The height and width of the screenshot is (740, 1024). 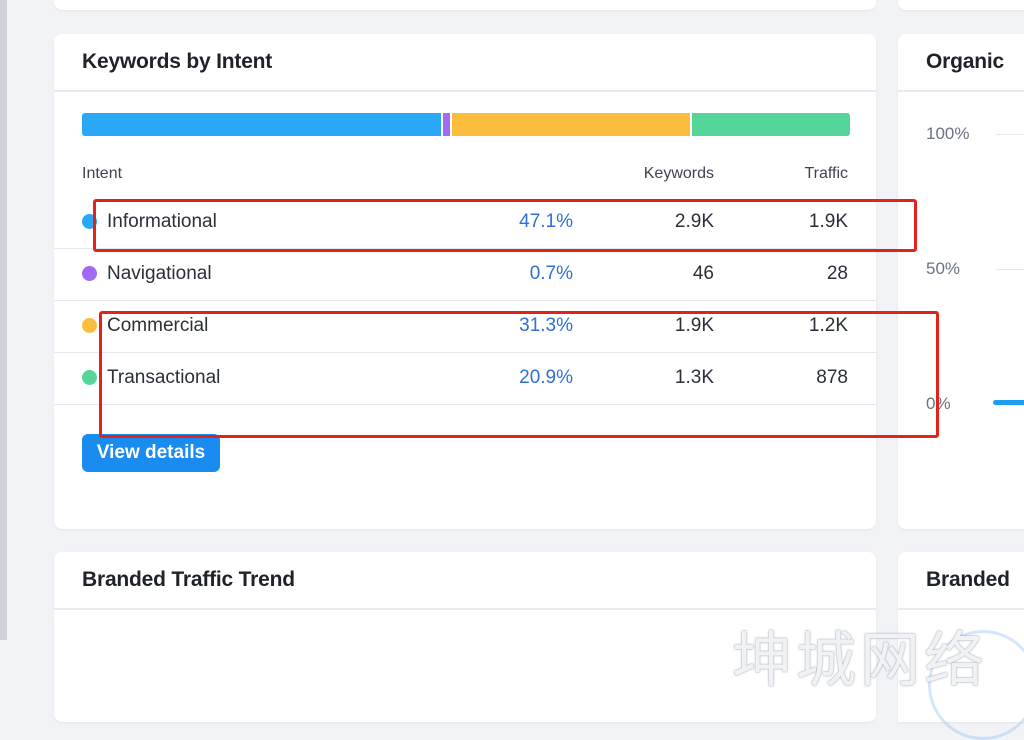 I want to click on intent-traffic-value: 1.9K, so click(x=828, y=221).